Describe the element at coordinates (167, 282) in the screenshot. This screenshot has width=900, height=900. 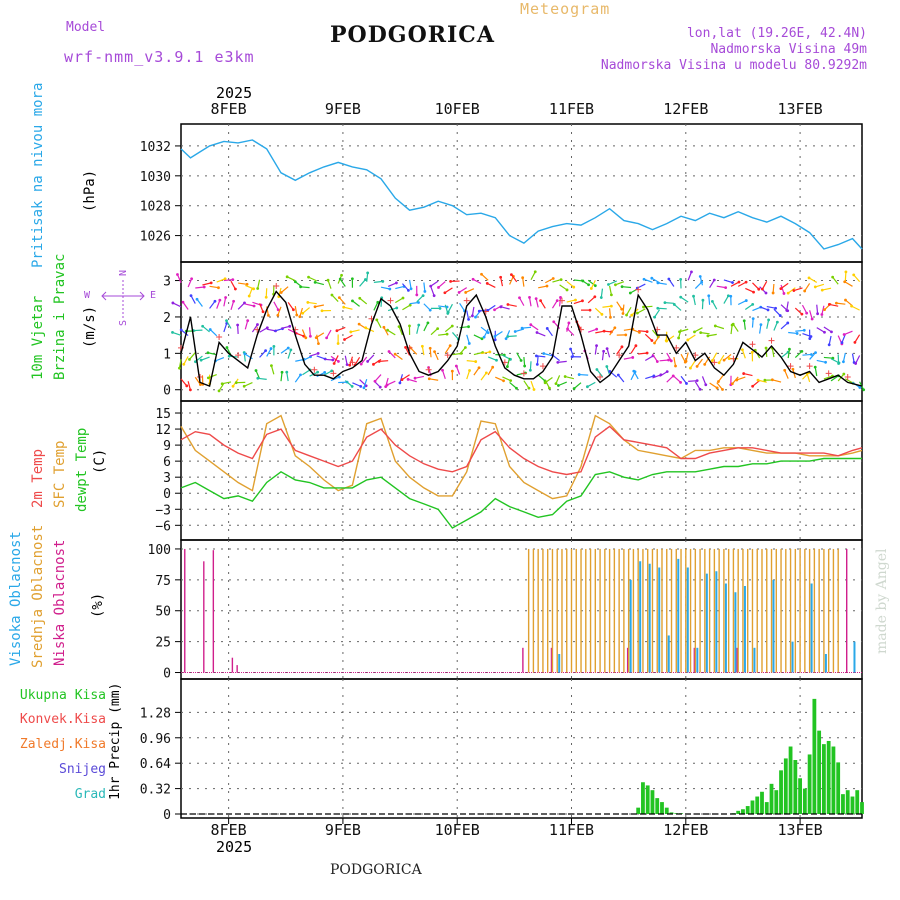
I see `y-tick-label: 3` at that location.